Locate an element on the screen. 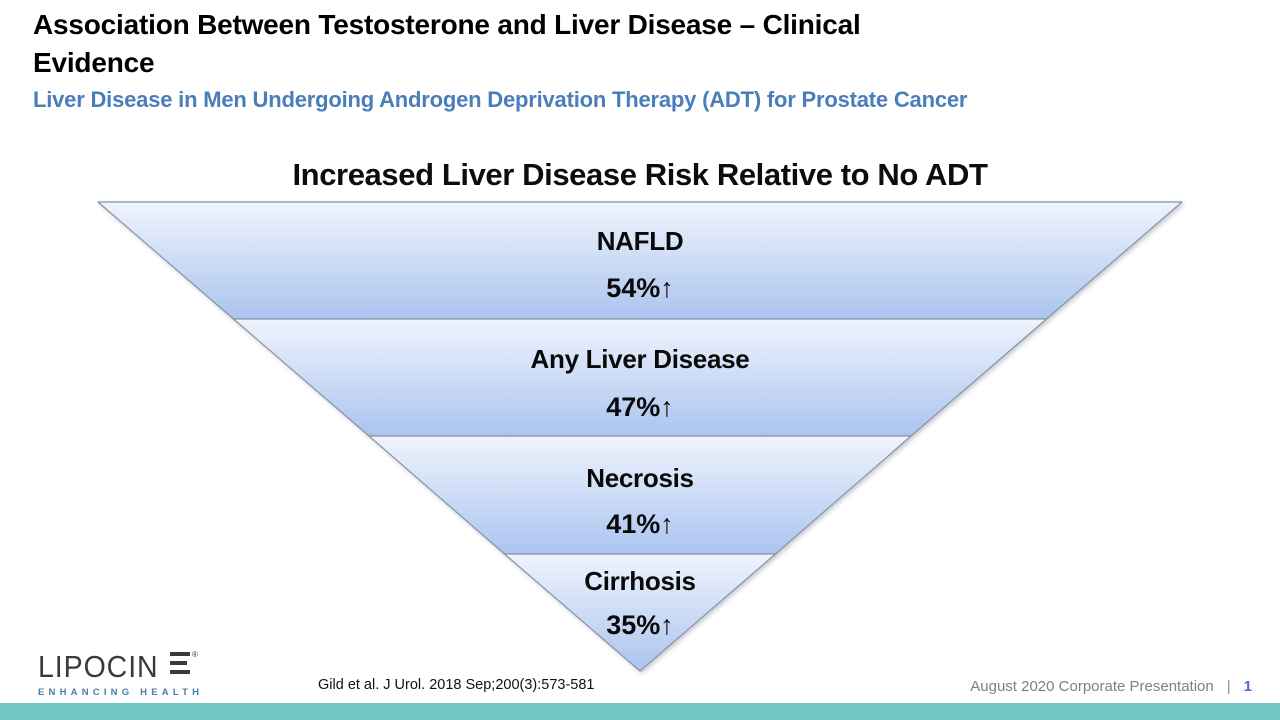 This screenshot has height=720, width=1280. funnel-value-any-liver-disease: 47%↑ is located at coordinates (640, 407).